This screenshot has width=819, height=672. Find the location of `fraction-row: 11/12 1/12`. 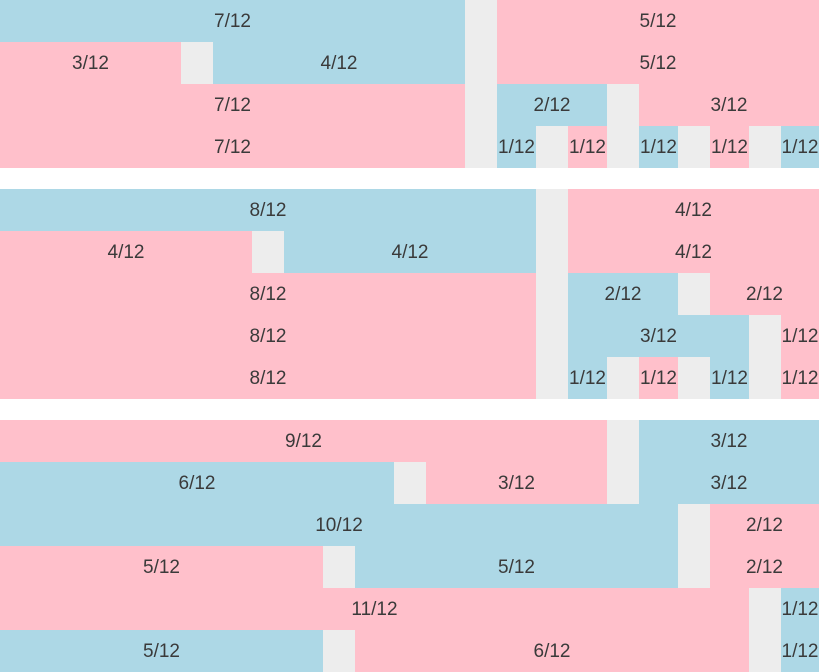

fraction-row: 11/12 1/12 is located at coordinates (409, 609).